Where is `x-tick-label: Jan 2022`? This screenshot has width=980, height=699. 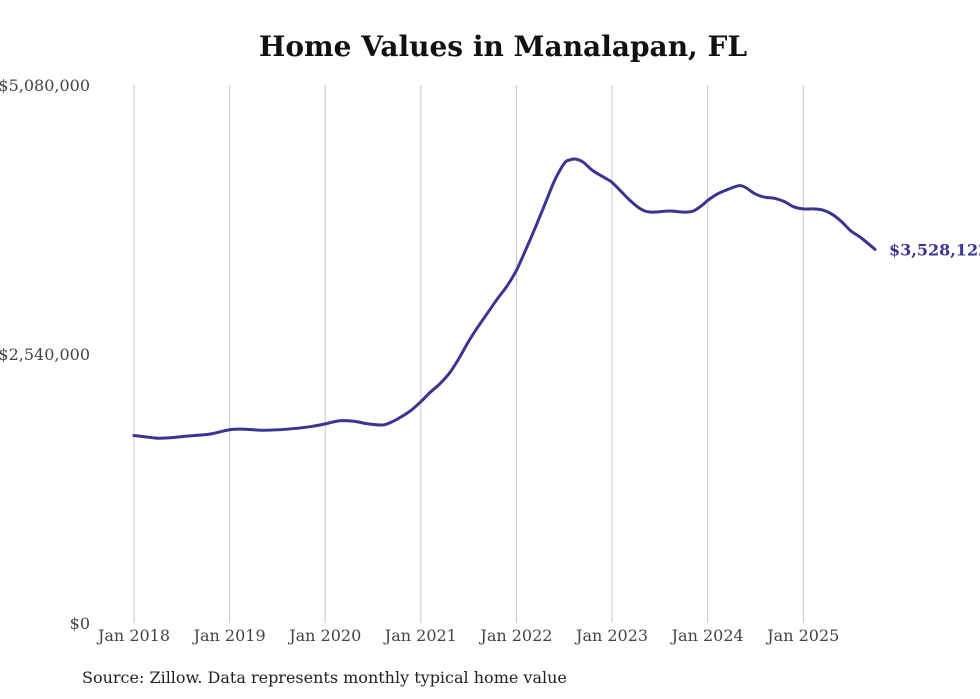
x-tick-label: Jan 2022 is located at coordinates (515, 635).